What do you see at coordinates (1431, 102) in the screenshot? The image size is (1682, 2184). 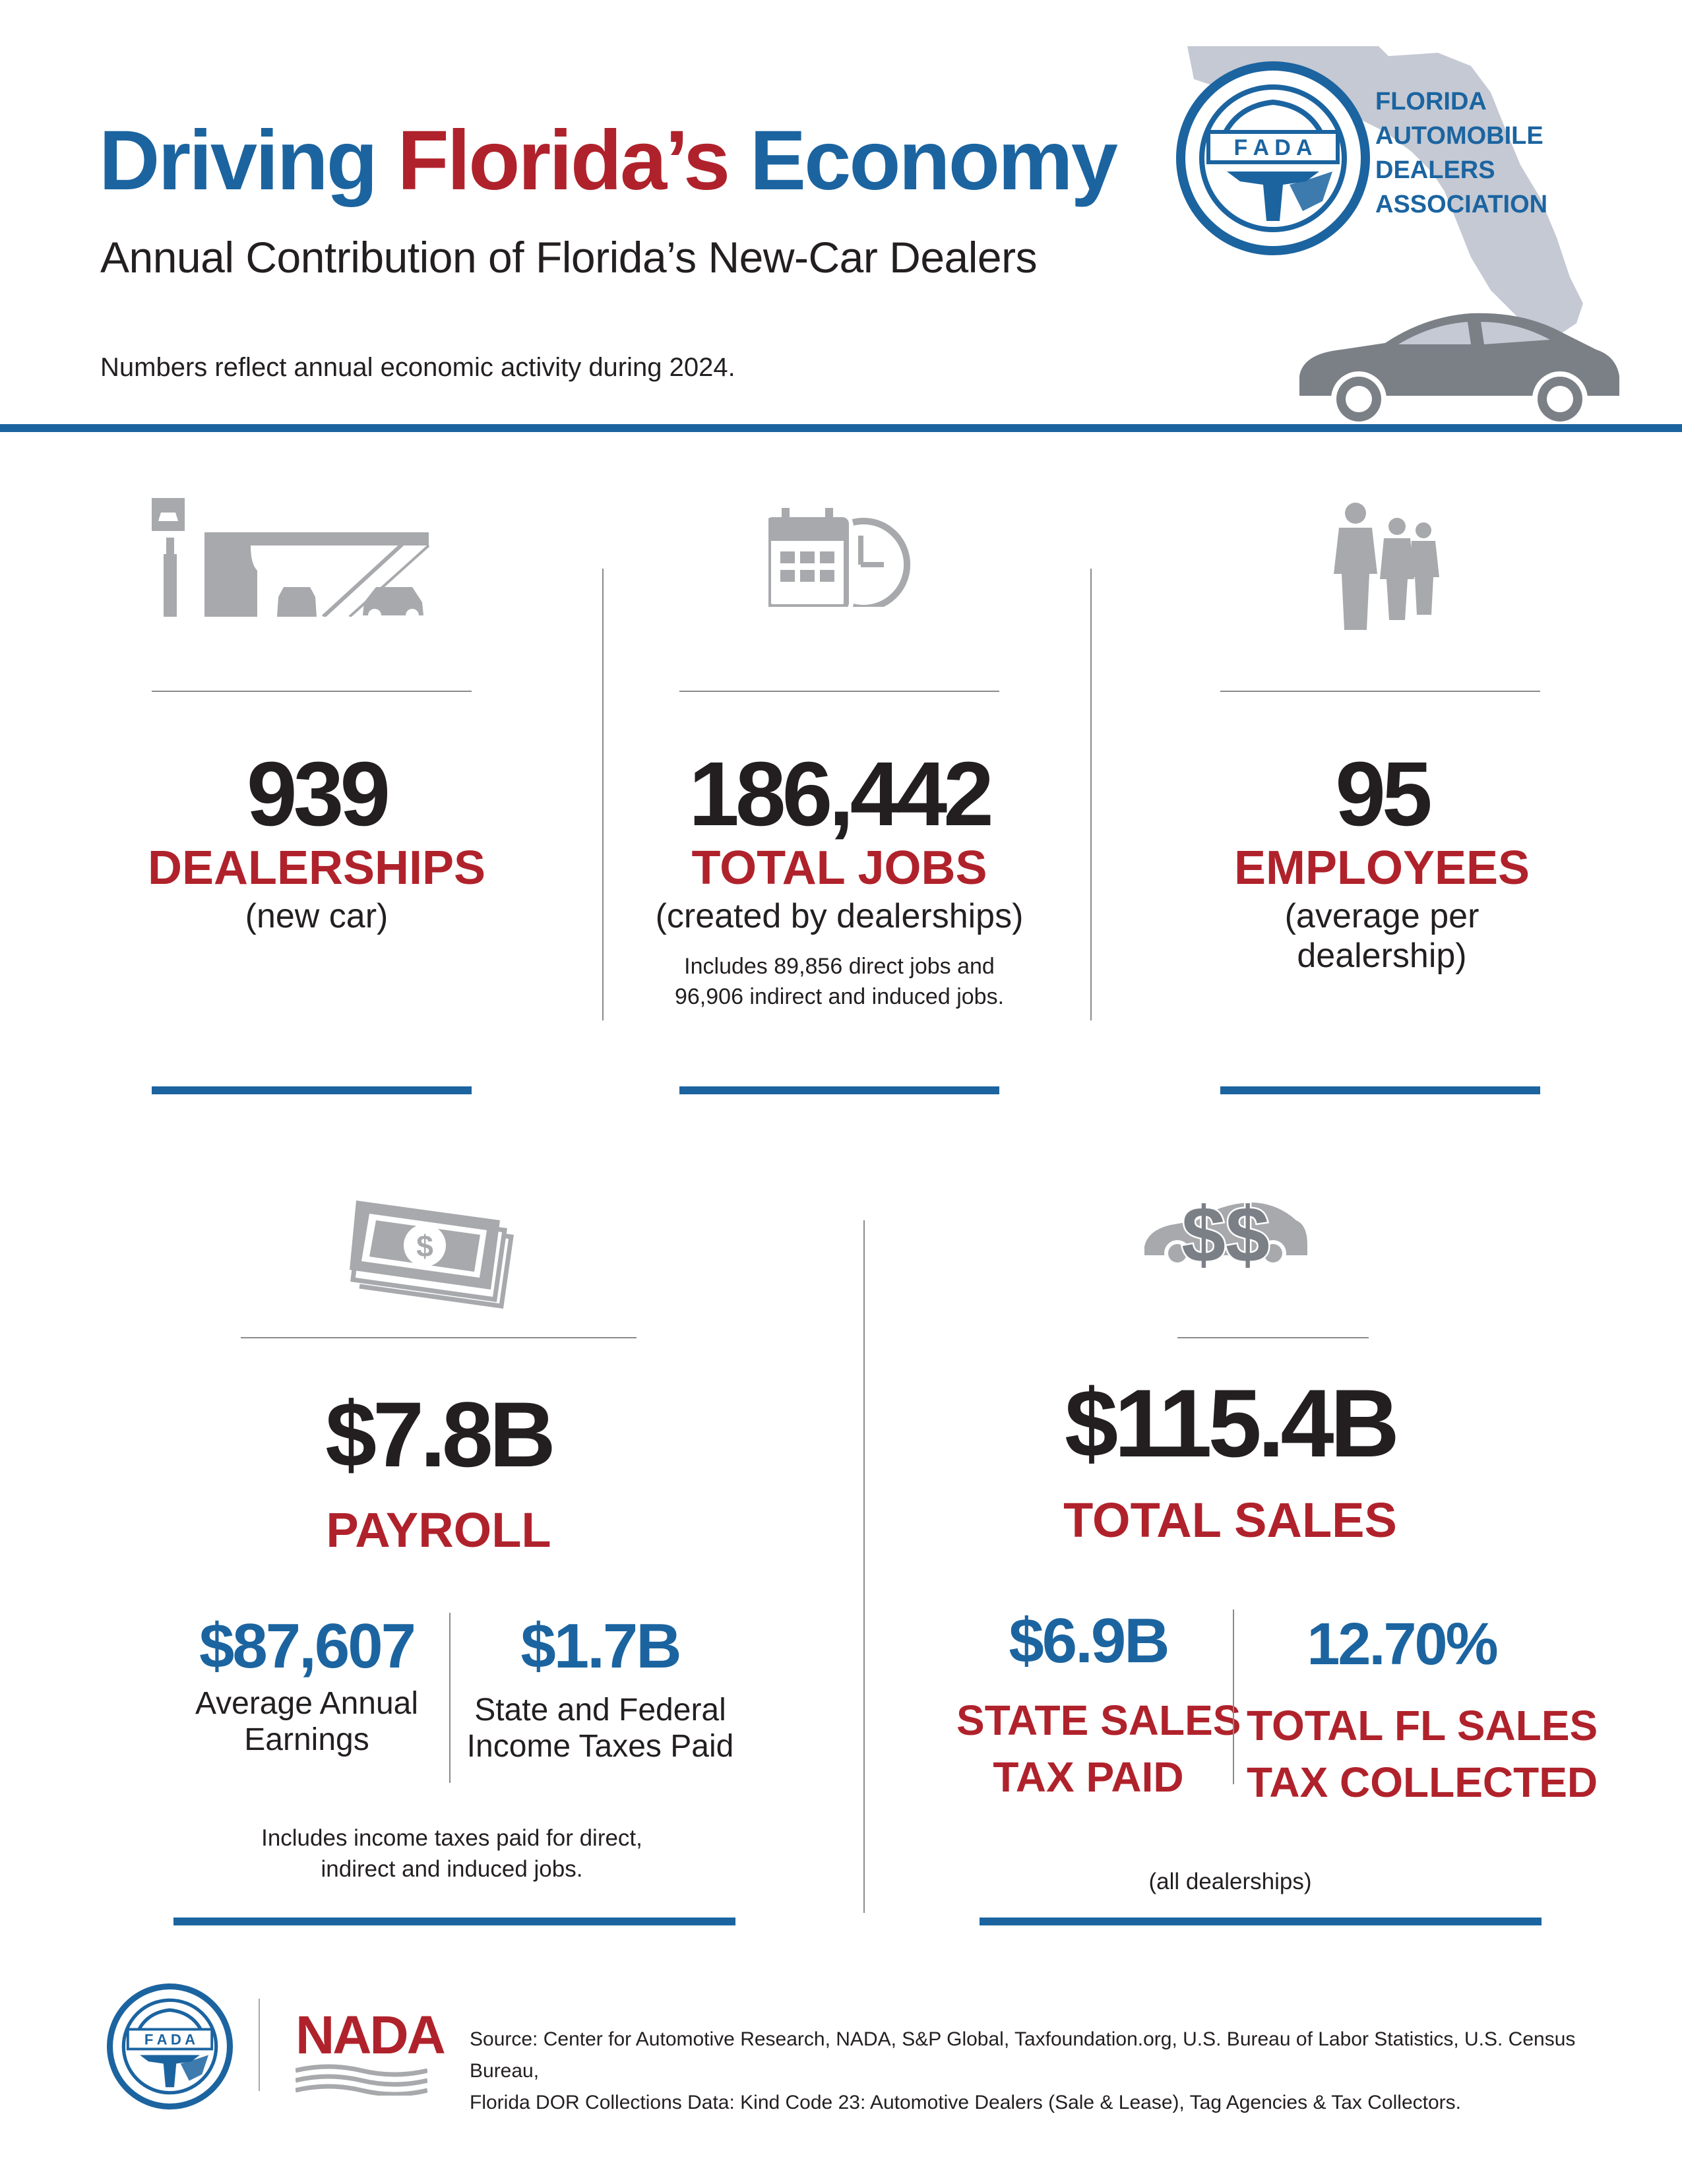 I see `org-name-line1: FLORIDA` at bounding box center [1431, 102].